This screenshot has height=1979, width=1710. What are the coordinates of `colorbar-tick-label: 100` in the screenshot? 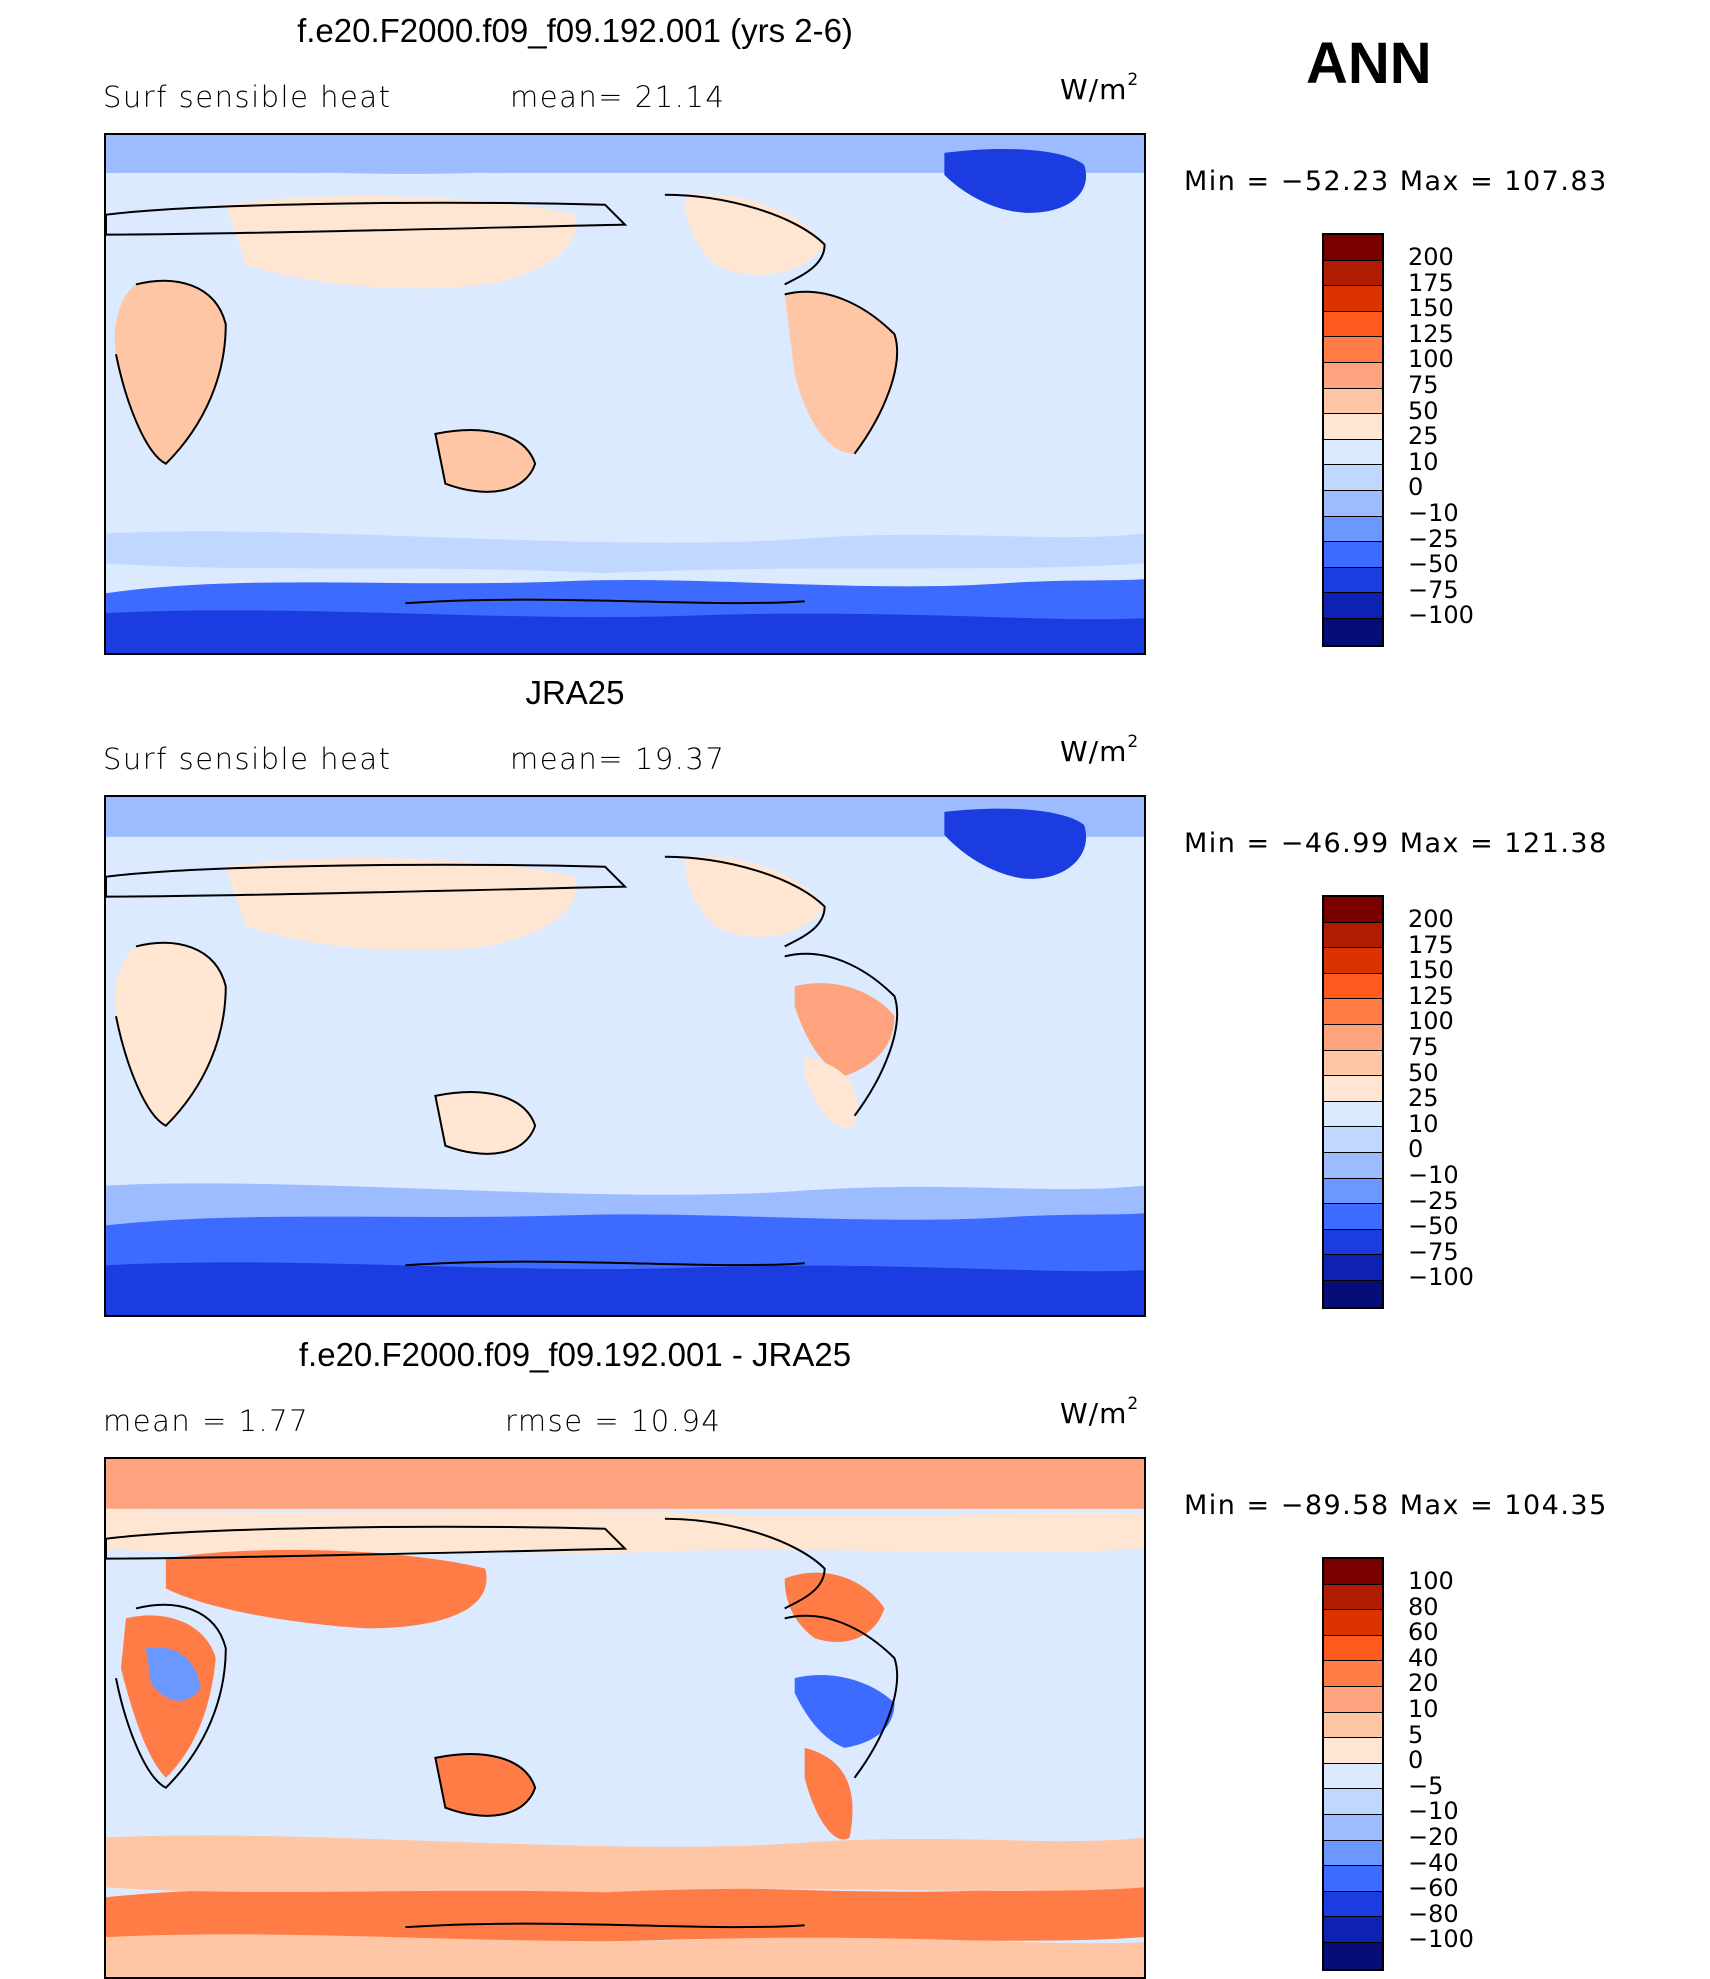 It's located at (1431, 1581).